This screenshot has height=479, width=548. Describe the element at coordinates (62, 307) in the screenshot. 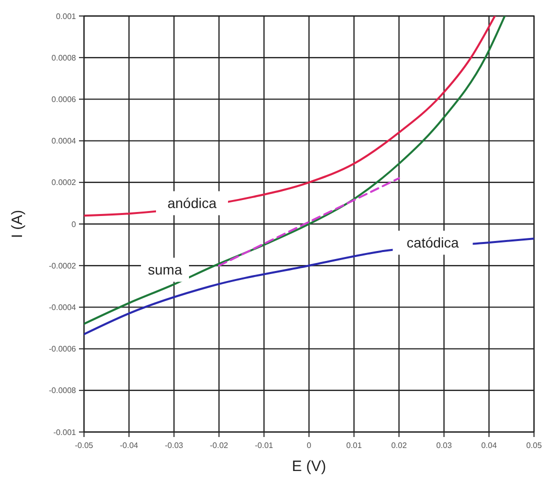

I see `y-tick-label: -0.0004` at that location.